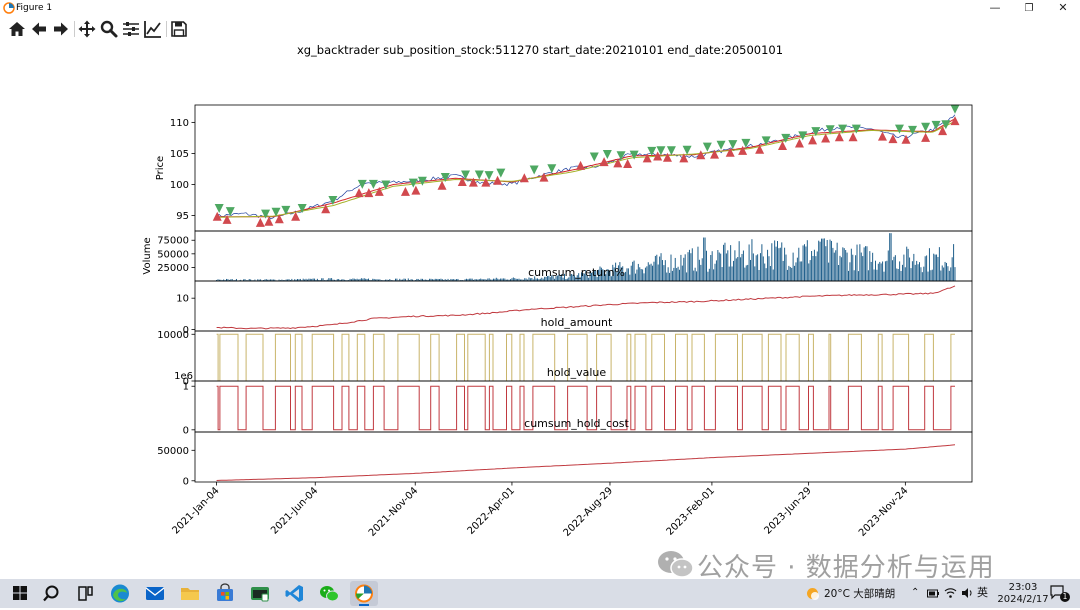 This screenshot has width=1080, height=610. Describe the element at coordinates (825, 565) in the screenshot. I see `watermark: 公众号 · 数据分析与运用` at that location.